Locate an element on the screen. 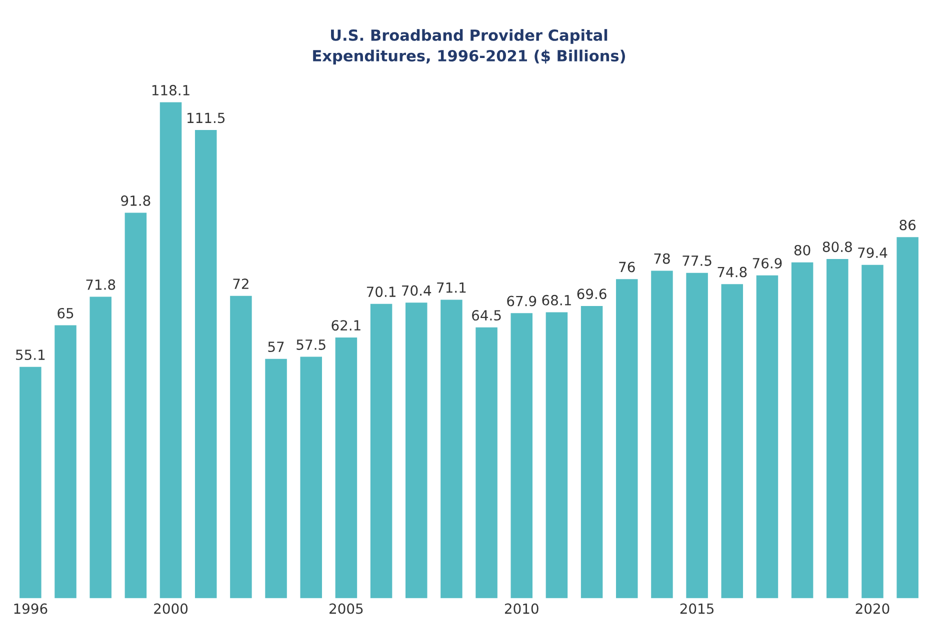 The width and height of the screenshot is (938, 620). data-label: 65 is located at coordinates (66, 313).